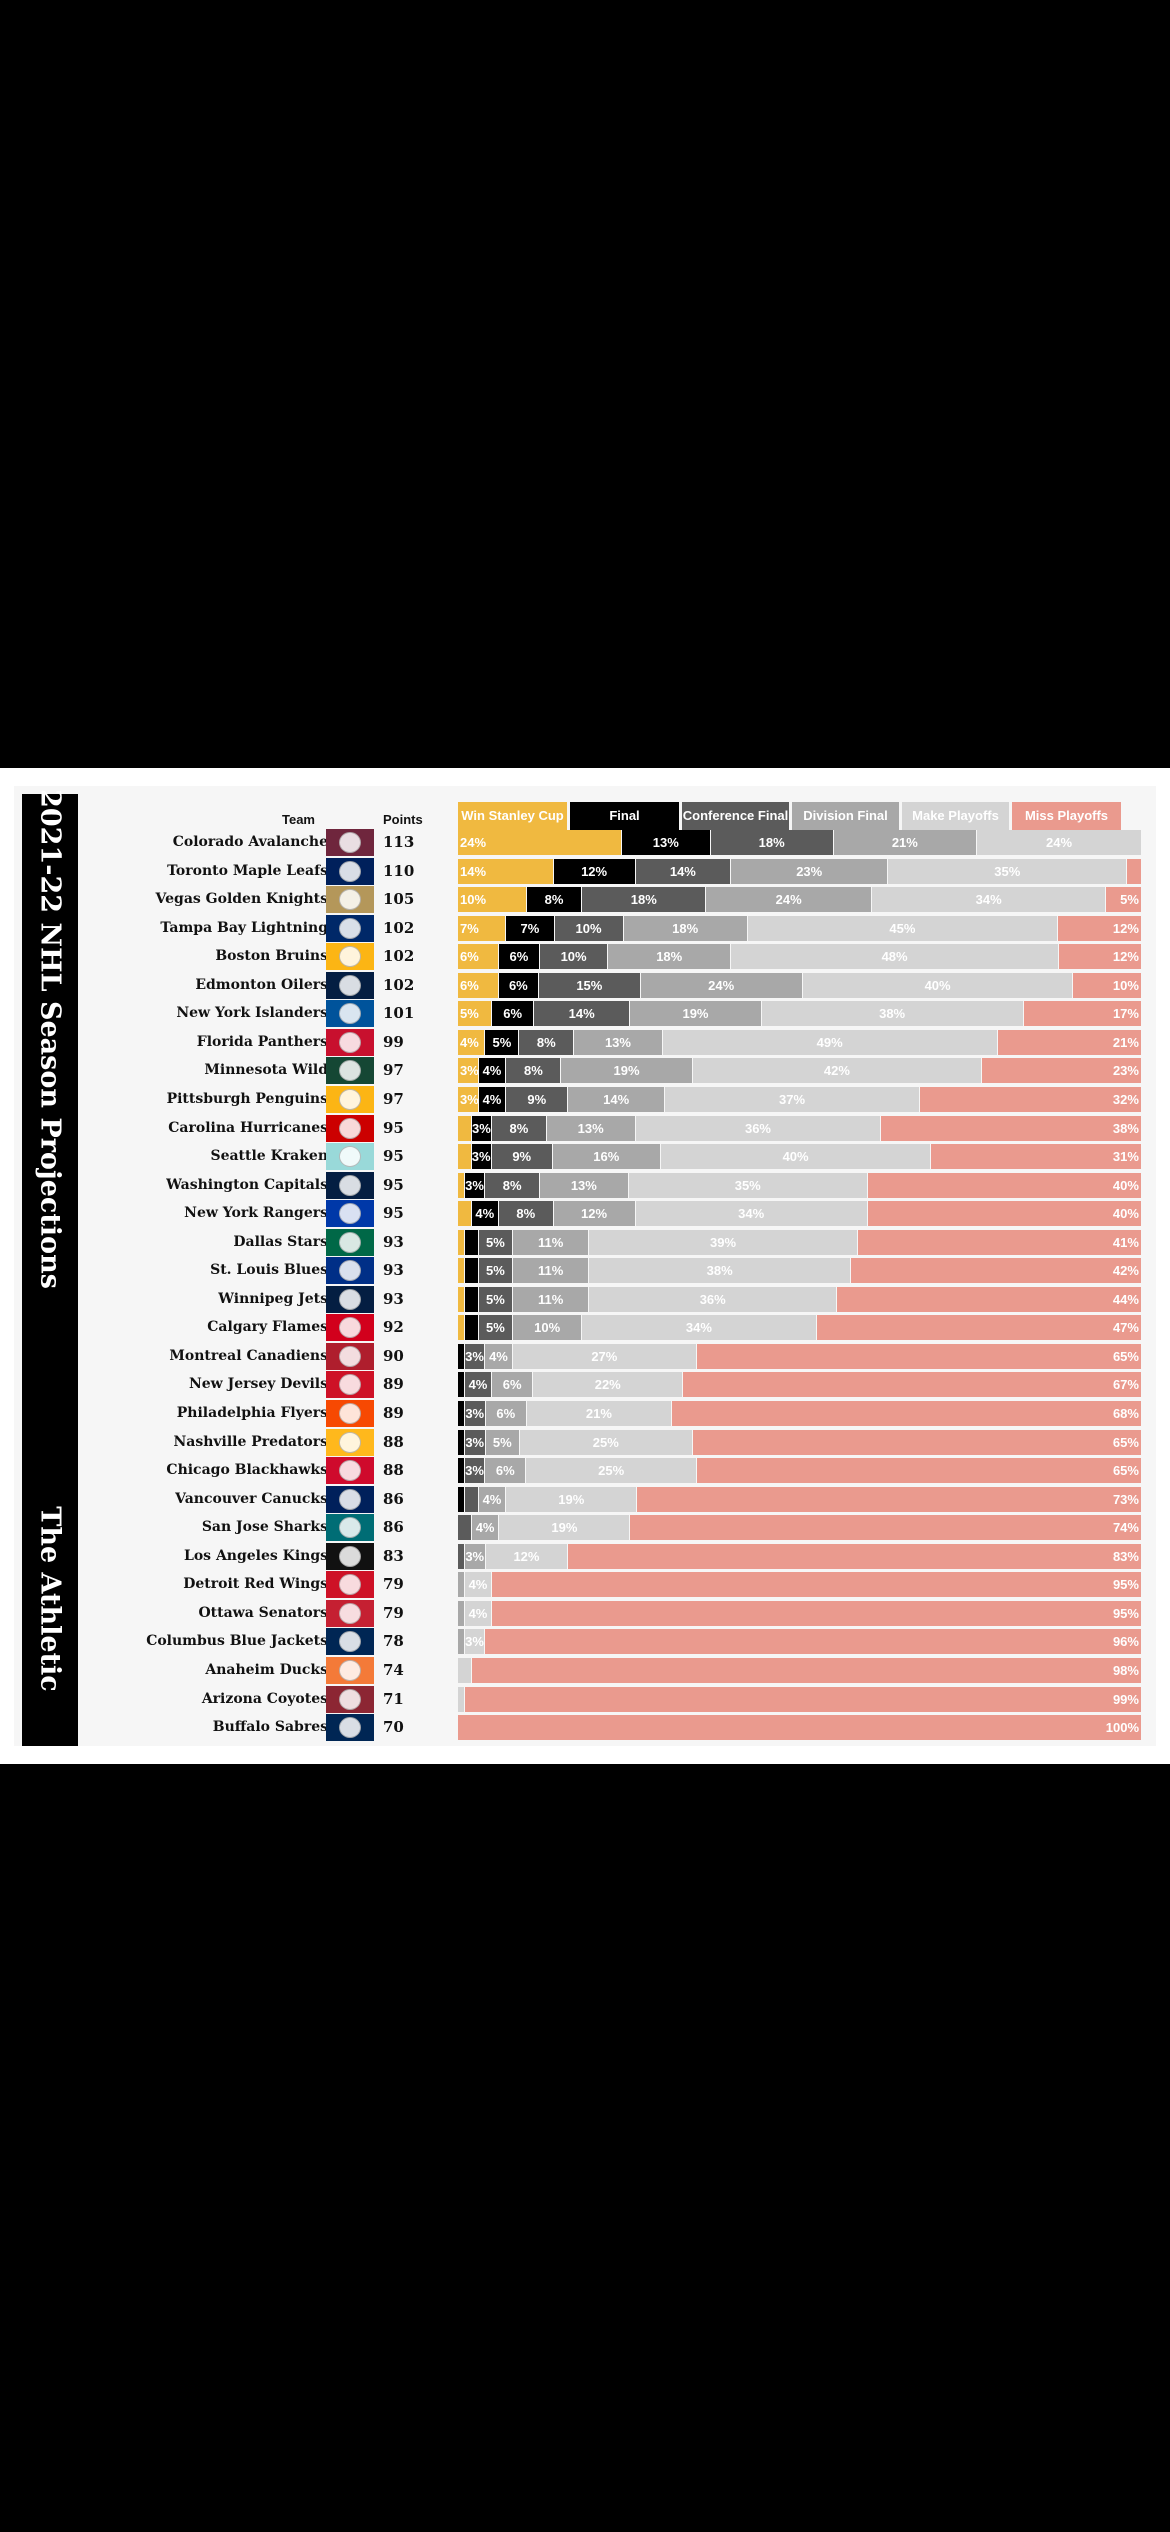  I want to click on bar-segment: 74%, so click(885, 1528).